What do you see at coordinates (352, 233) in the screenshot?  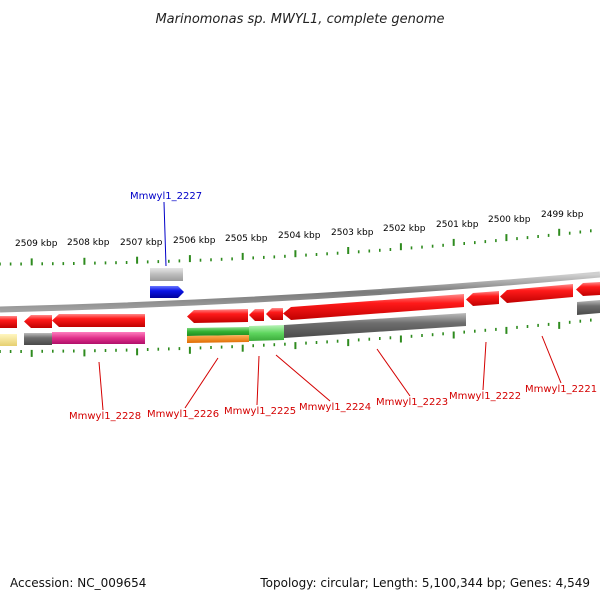 I see `scale-label: 2503 kbp` at bounding box center [352, 233].